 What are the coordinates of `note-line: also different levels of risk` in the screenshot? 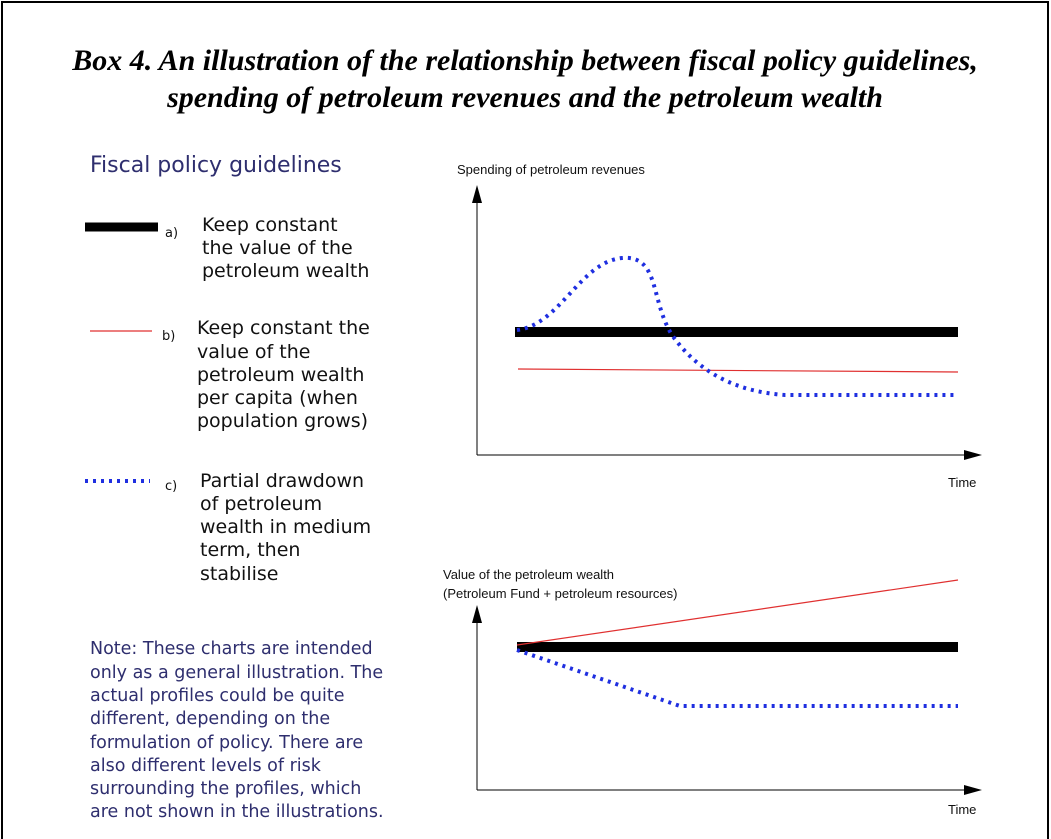 It's located at (206, 766).